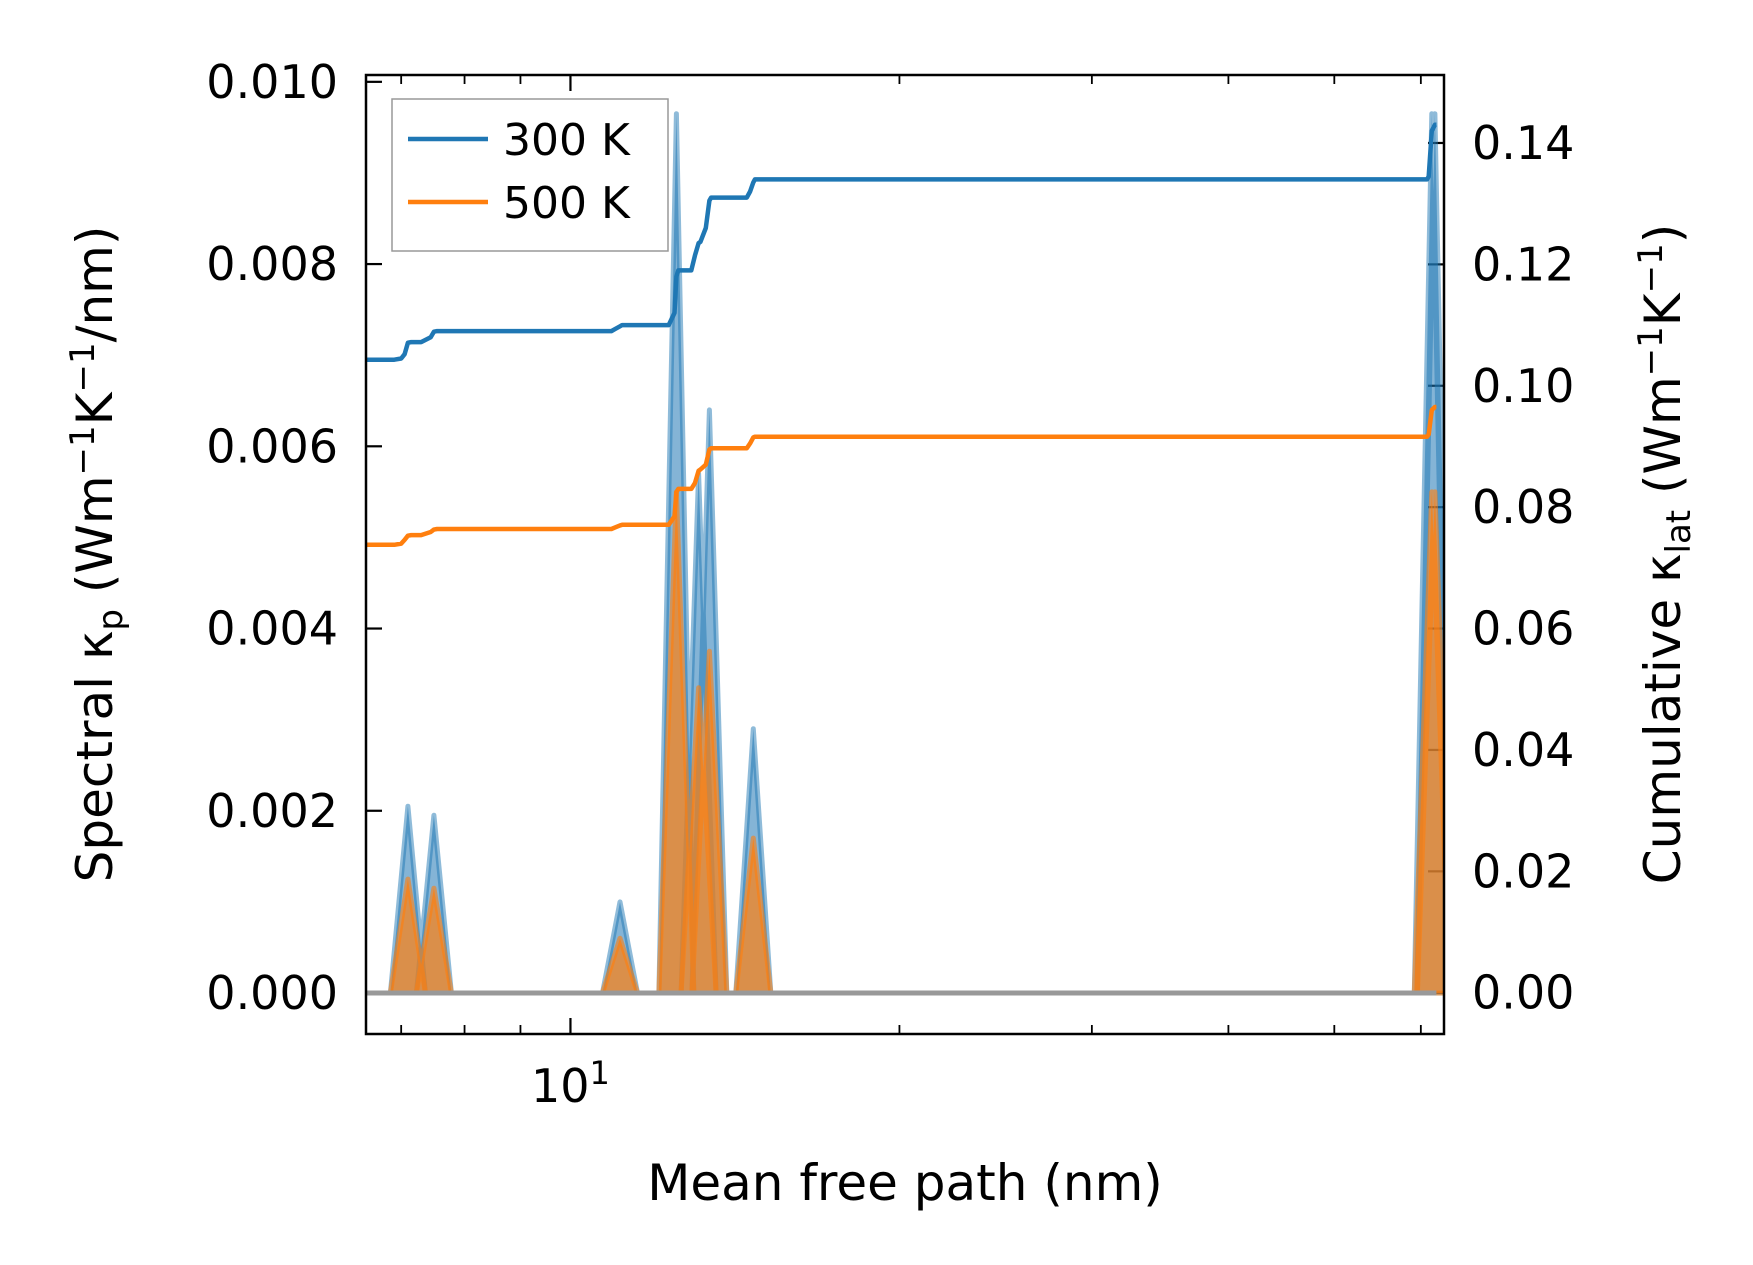 The image size is (1753, 1265). I want to click on cumulative-line-300k, so click(902, 242).